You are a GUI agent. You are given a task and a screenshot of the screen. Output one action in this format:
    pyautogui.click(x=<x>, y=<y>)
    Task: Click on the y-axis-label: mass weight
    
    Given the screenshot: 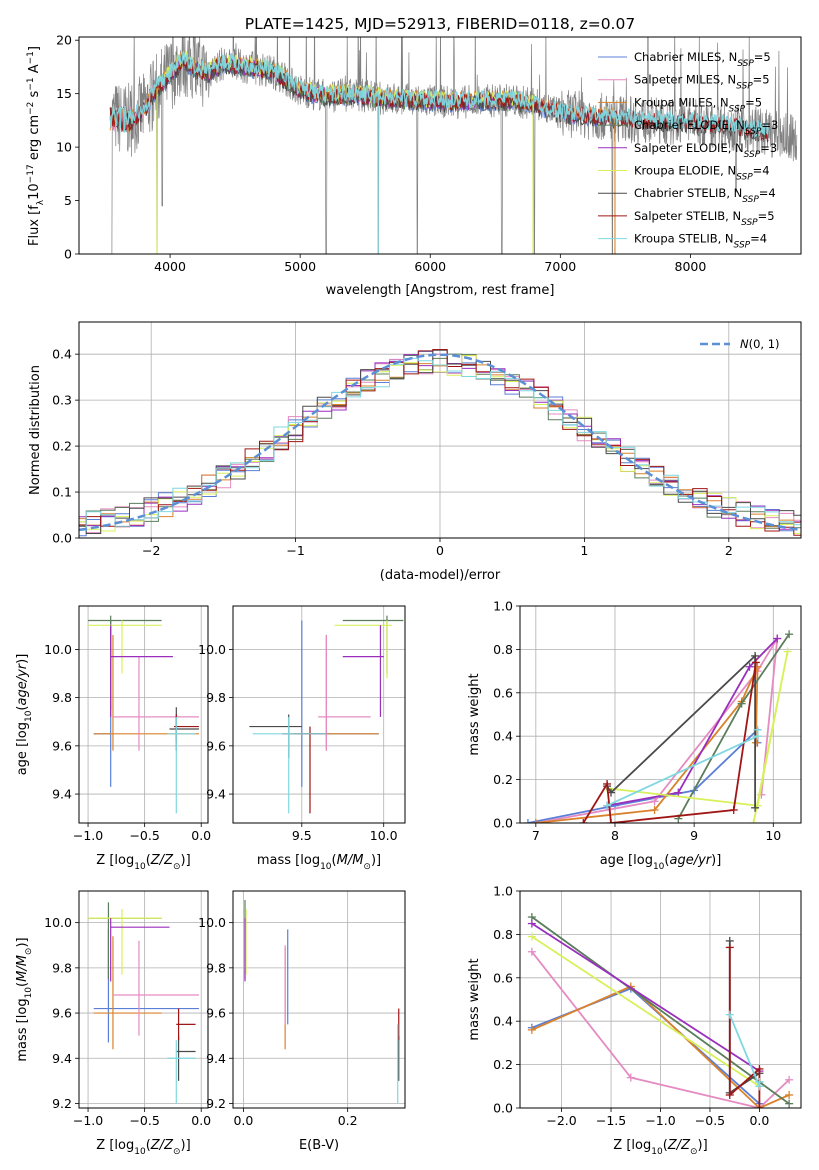 What is the action you would take?
    pyautogui.click(x=474, y=714)
    